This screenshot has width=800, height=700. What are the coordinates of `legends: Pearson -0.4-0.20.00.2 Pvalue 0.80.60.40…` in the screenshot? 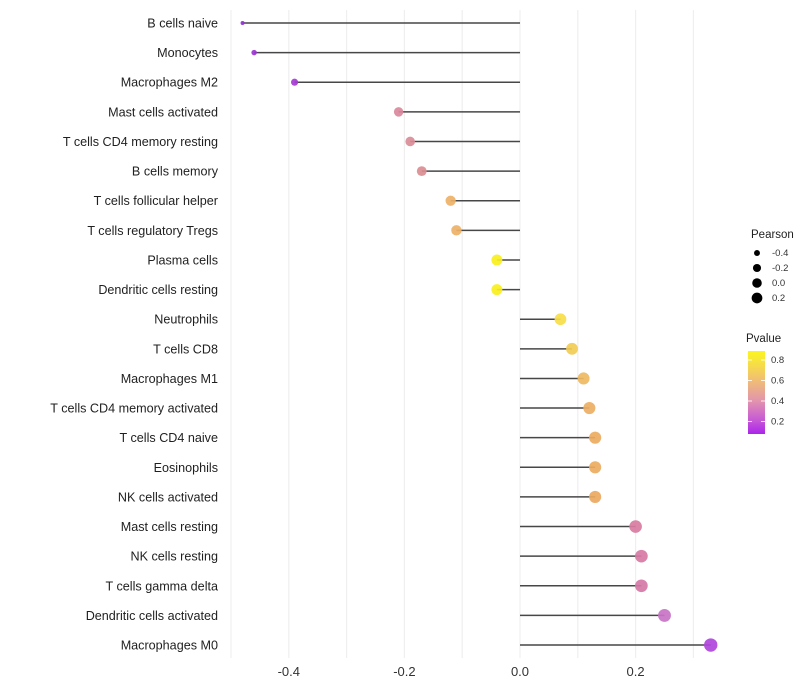 It's located at (770, 331).